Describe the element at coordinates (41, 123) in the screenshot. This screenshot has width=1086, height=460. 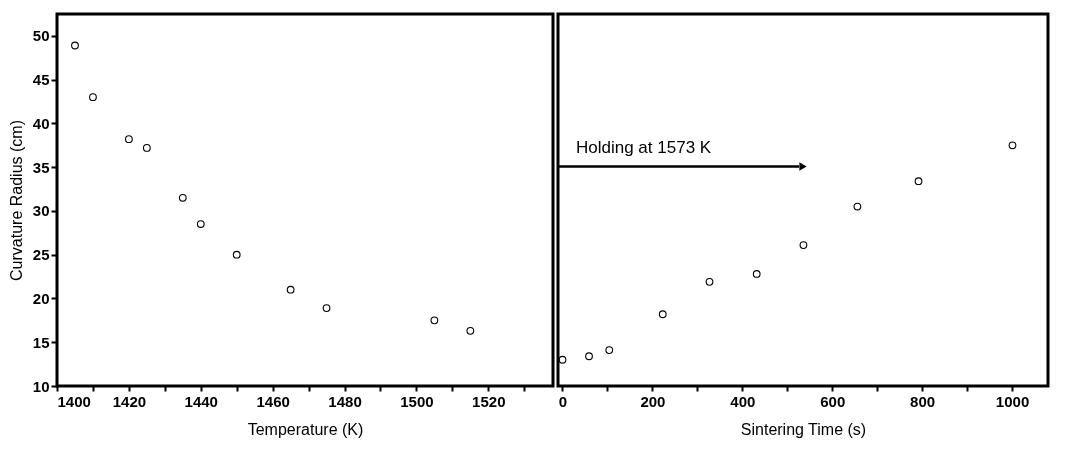
I see `y-tick-label: 40` at that location.